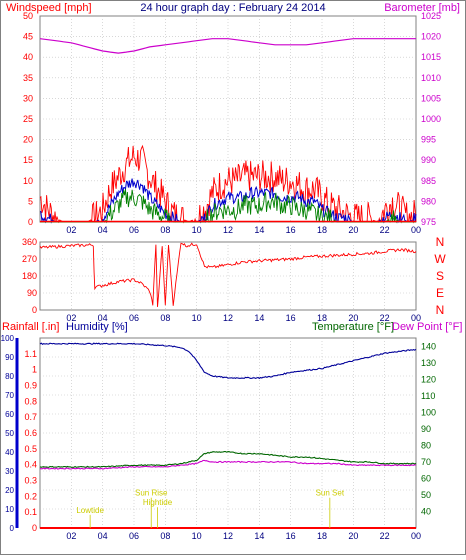 The width and height of the screenshot is (466, 560). I want to click on wind-ytick-10: 10, so click(28, 181).